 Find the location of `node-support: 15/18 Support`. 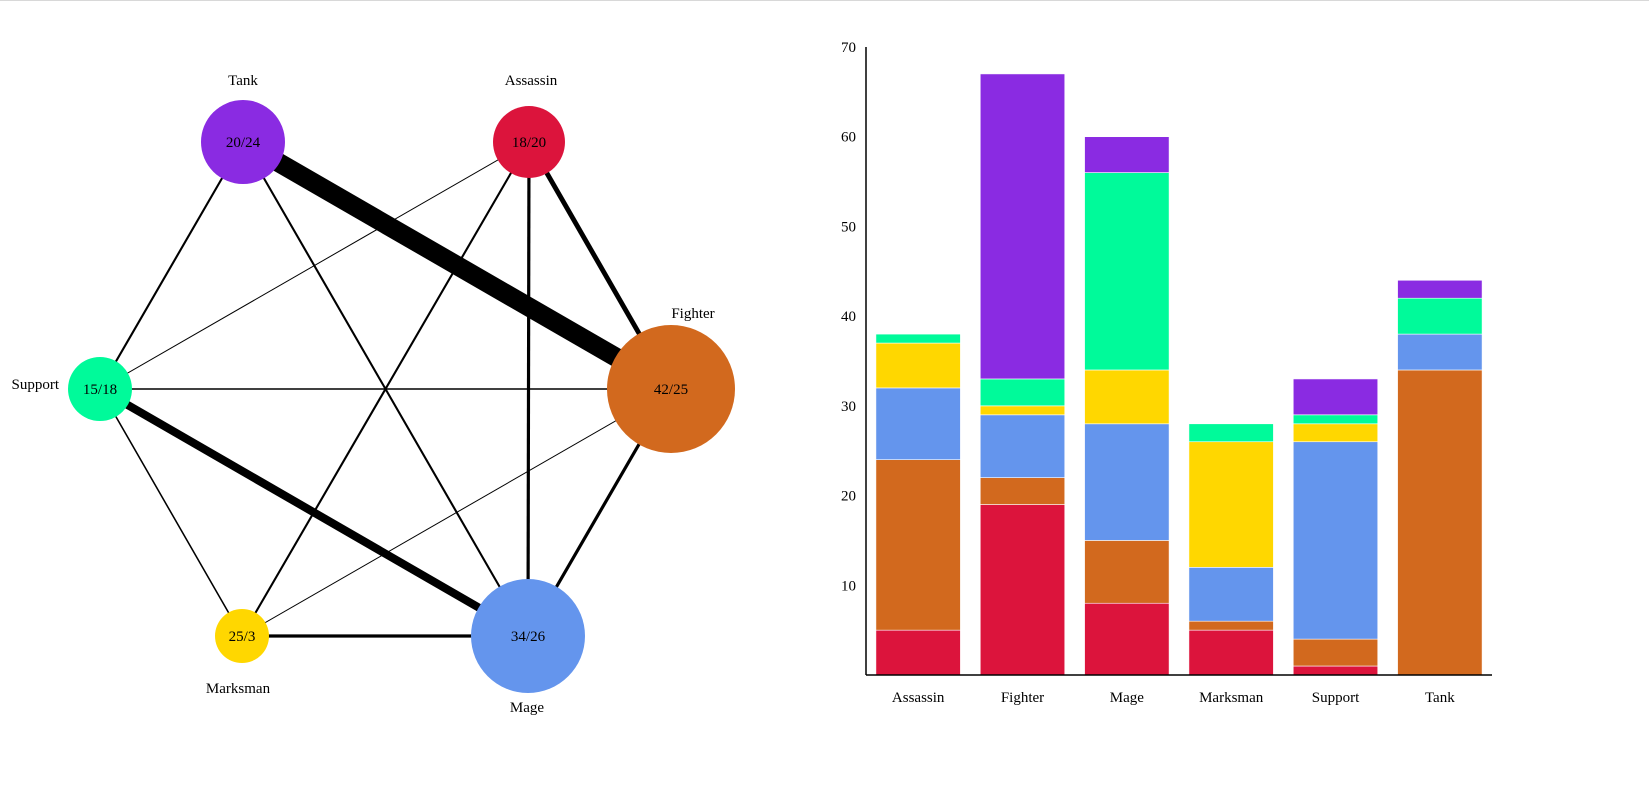

node-support: 15/18 Support is located at coordinates (71, 389).